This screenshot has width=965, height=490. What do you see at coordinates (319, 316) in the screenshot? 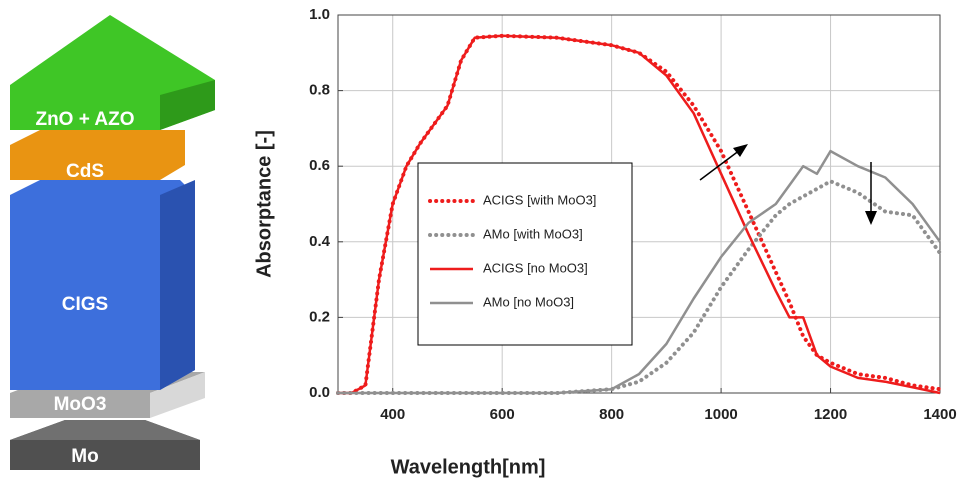
I see `y-tick-label: 0.2` at bounding box center [319, 316].